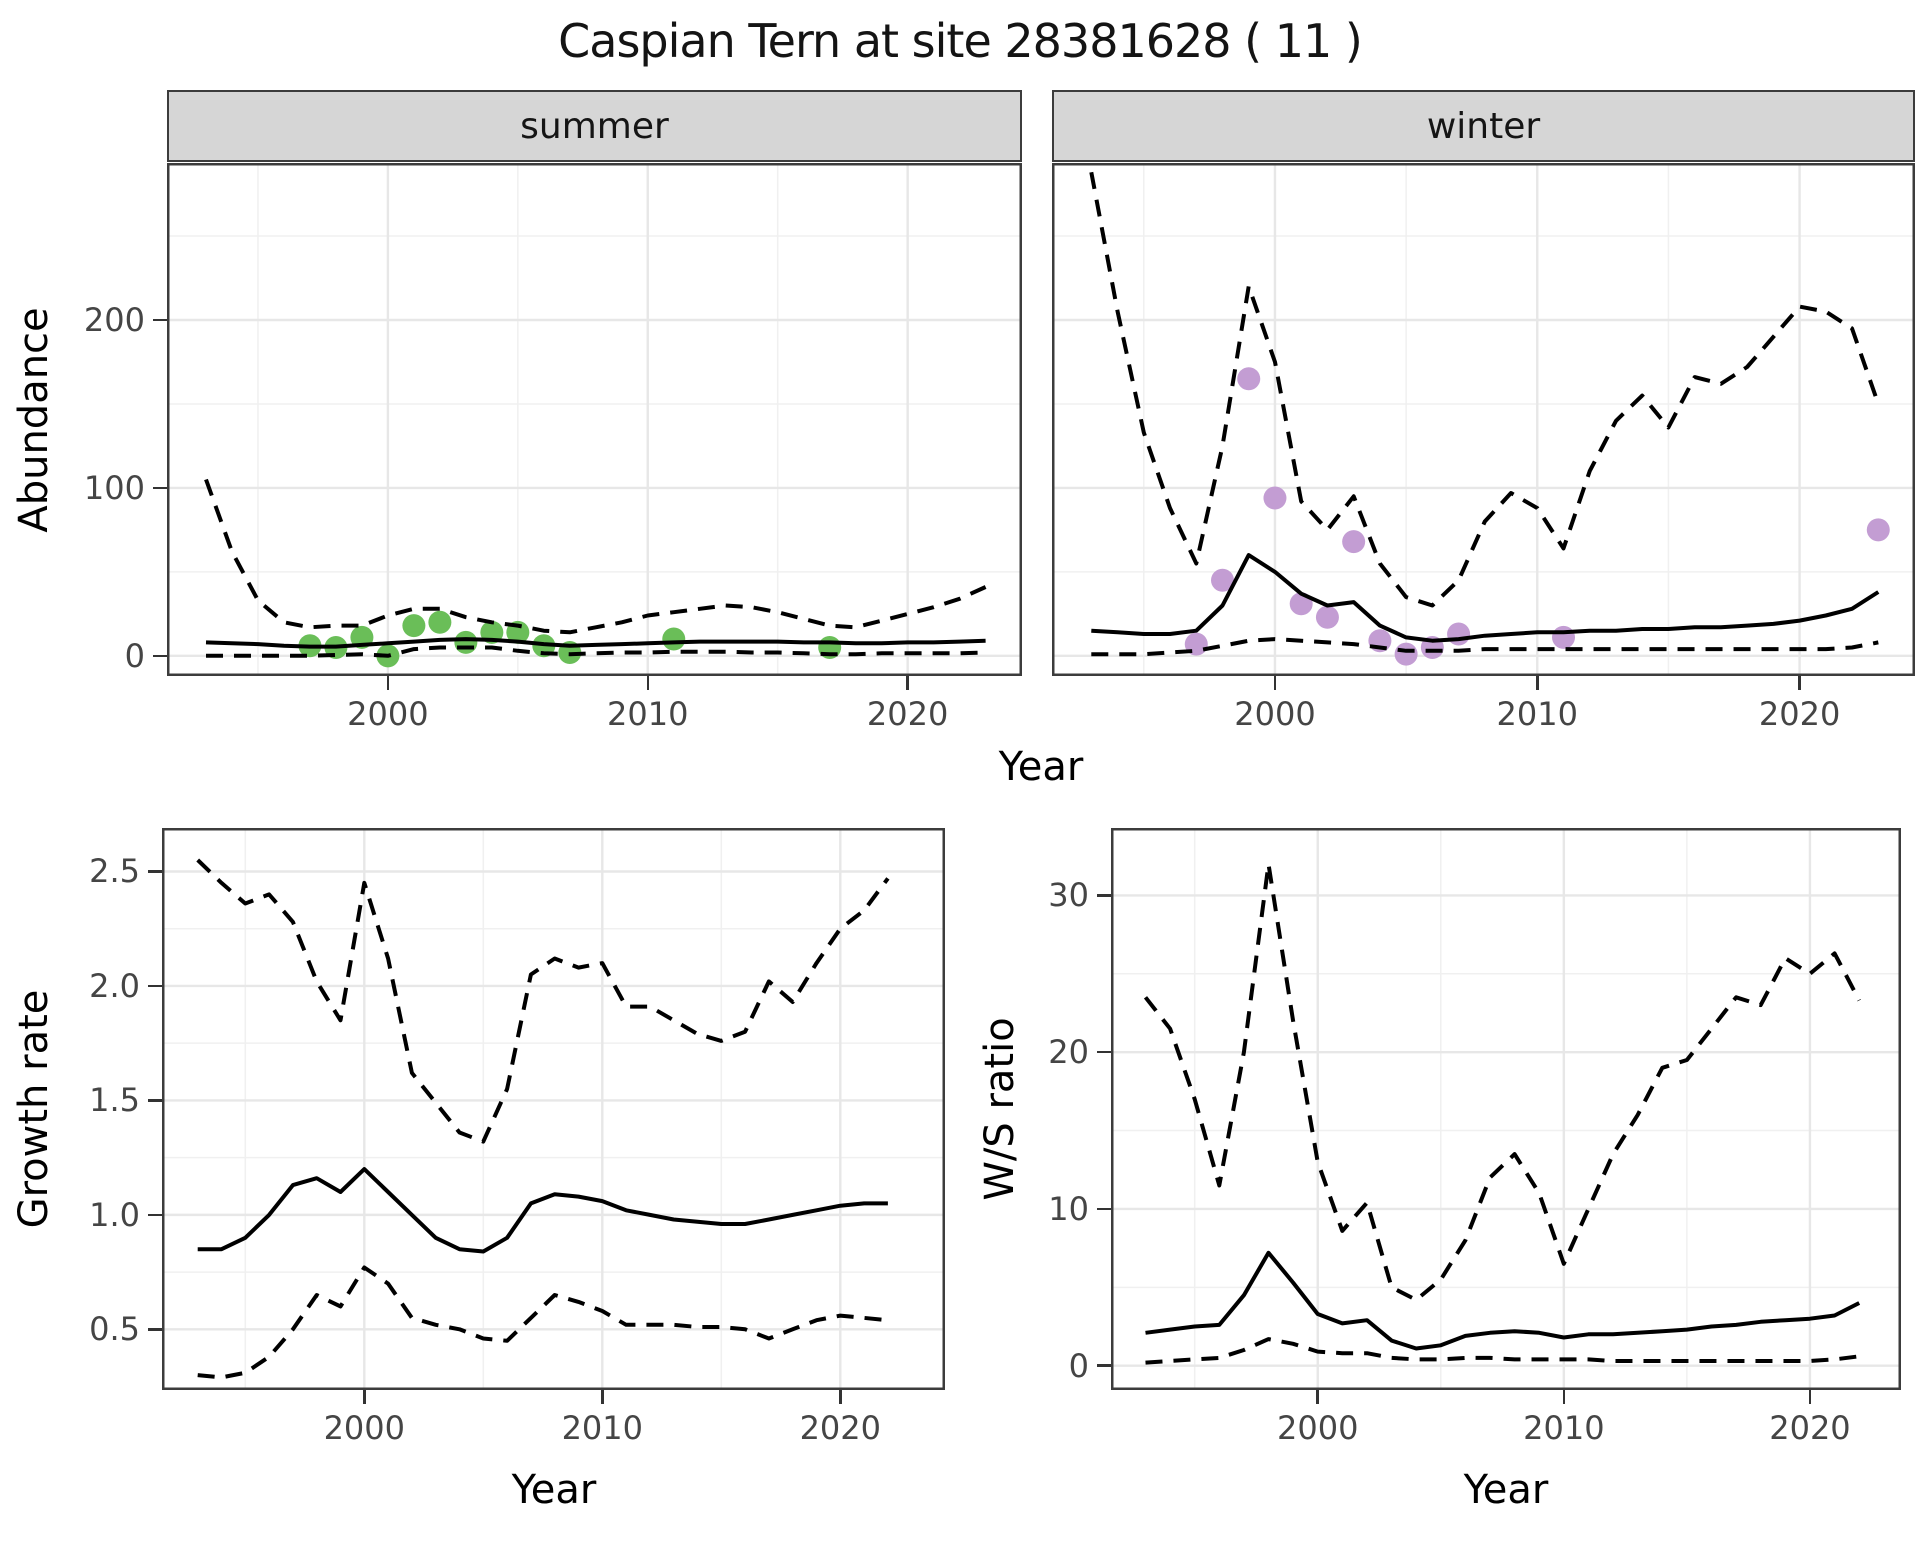  What do you see at coordinates (114, 1329) in the screenshot?
I see `growth-rate-y-tick-label: 0.5` at bounding box center [114, 1329].